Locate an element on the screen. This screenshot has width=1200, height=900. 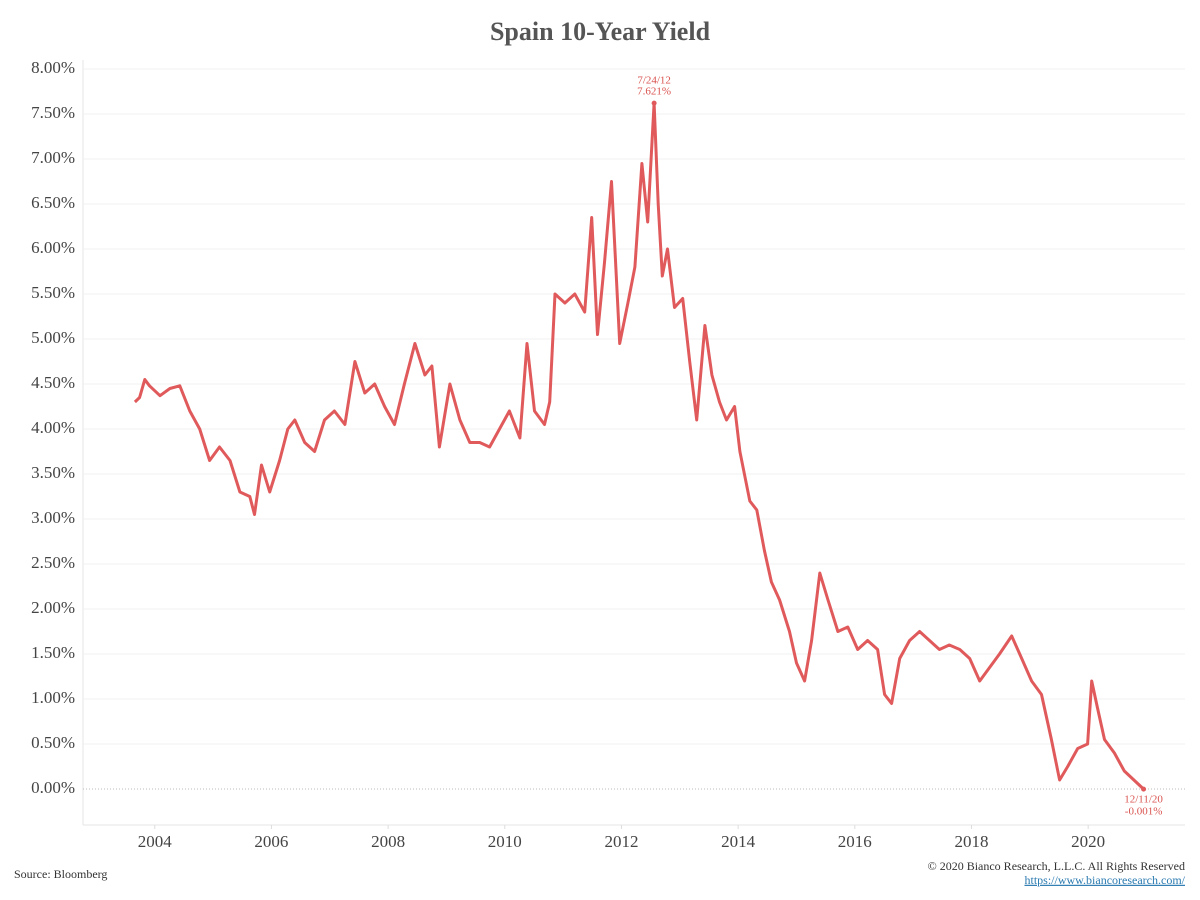
y-tick-label: 6.50% is located at coordinates (53, 202).